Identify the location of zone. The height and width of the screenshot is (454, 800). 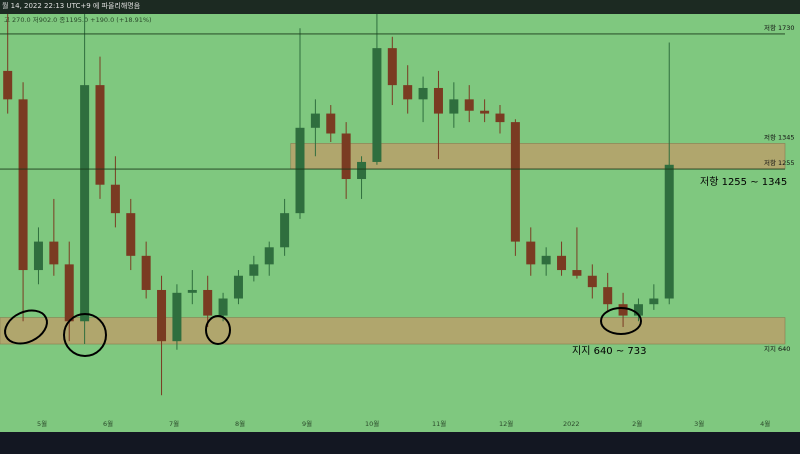
(393, 331).